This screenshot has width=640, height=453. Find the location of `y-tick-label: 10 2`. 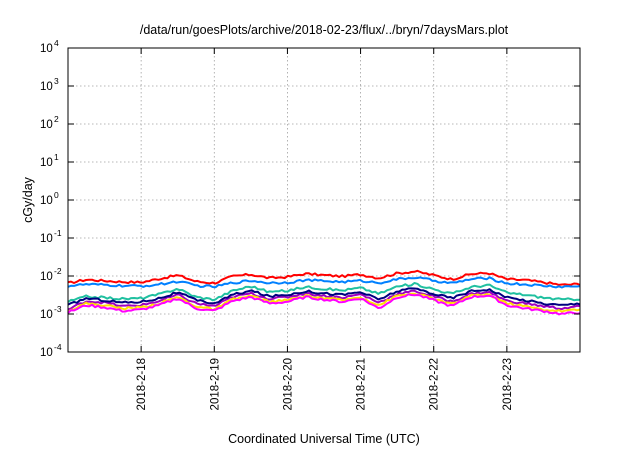

y-tick-label: 10 2 is located at coordinates (49, 122).